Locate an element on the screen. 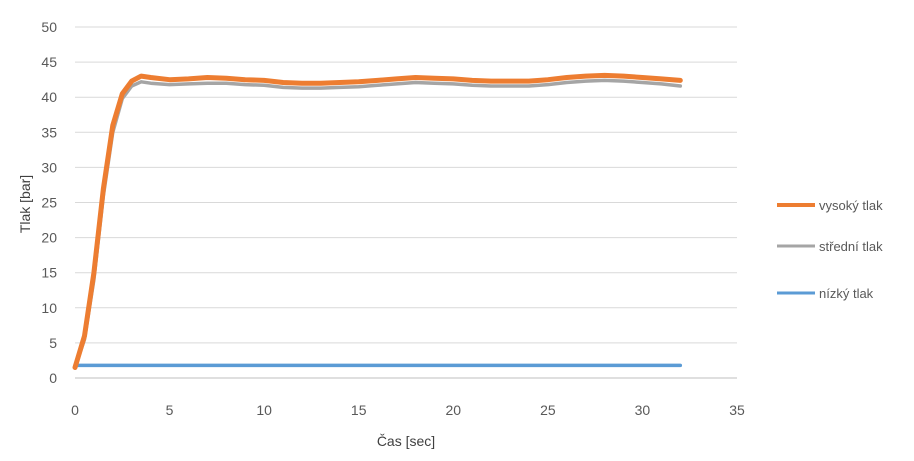 Image resolution: width=914 pixels, height=461 pixels. x-axis-title: Čas [sec] is located at coordinates (406, 441).